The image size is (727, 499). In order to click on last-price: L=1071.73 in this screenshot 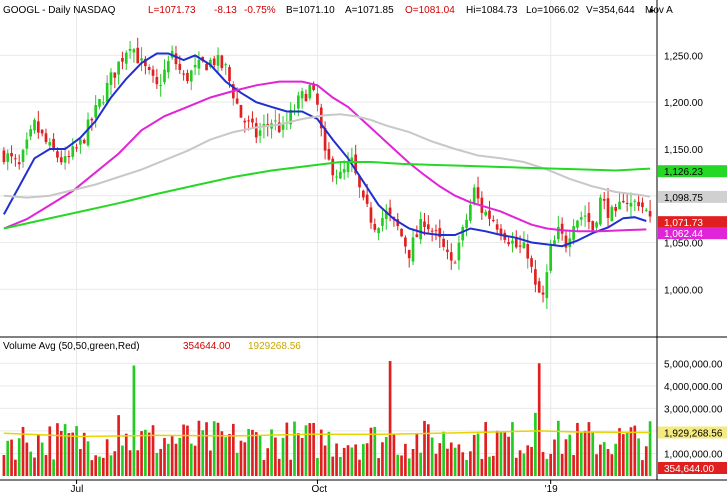, I will do `click(172, 10)`.